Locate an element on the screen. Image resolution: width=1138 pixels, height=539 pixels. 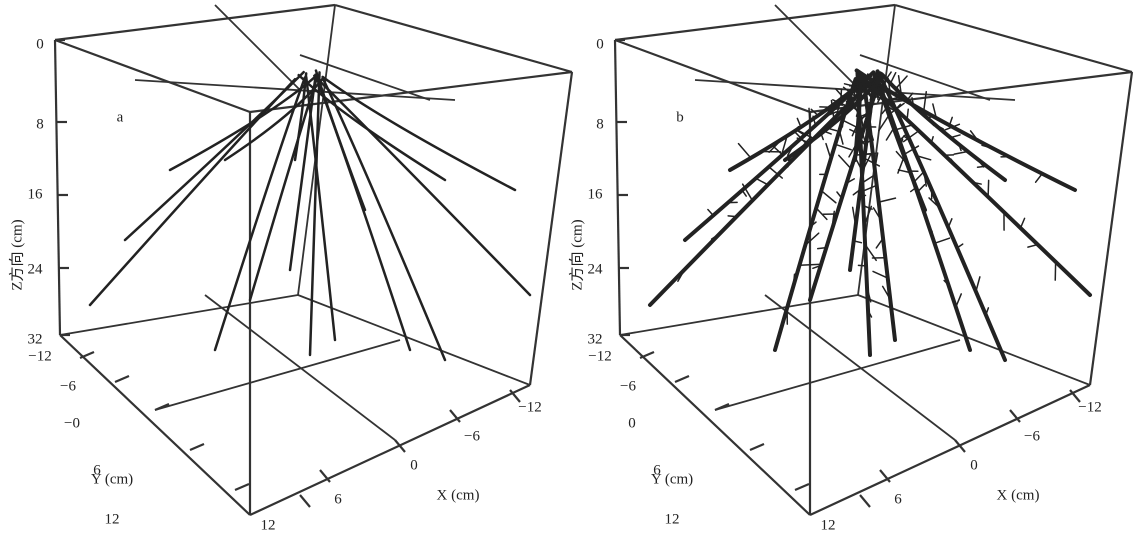
x-axis-title: X (cm) is located at coordinates (458, 495).